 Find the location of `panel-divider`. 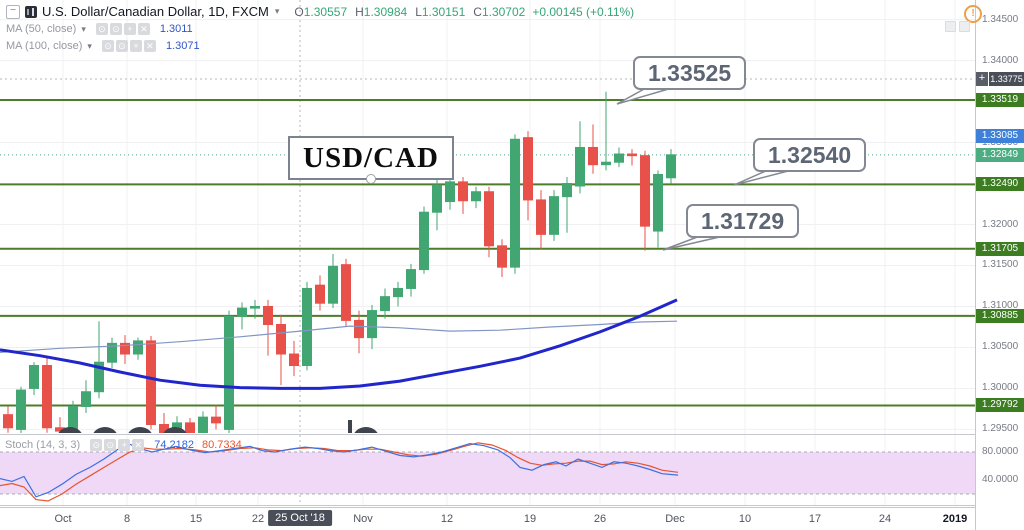

panel-divider is located at coordinates (512, 434).